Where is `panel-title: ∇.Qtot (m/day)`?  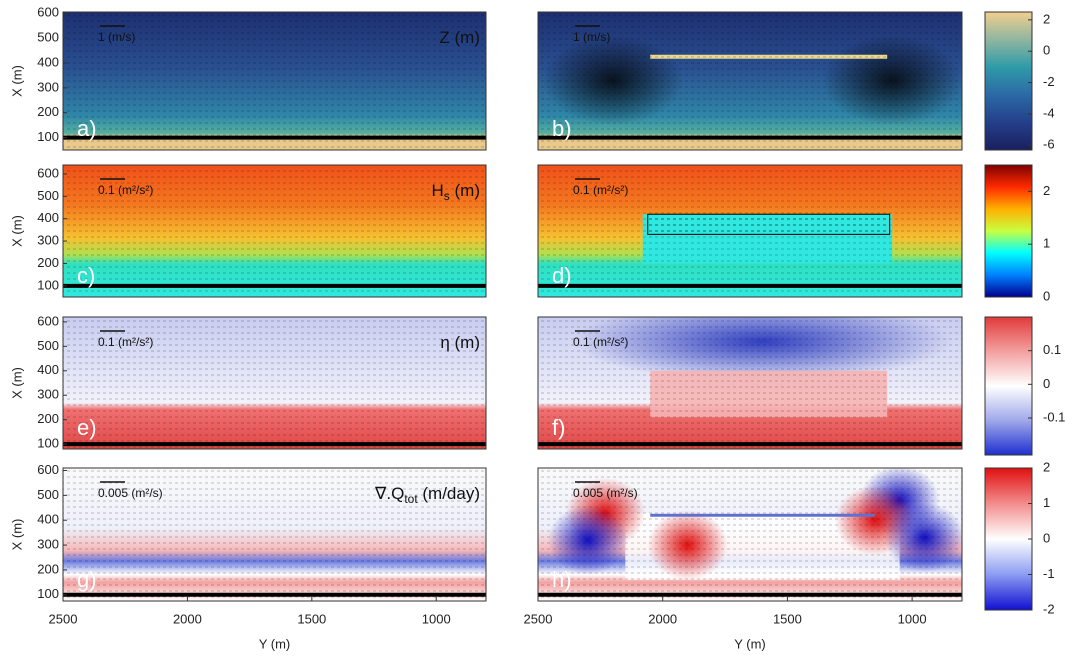 panel-title: ∇.Qtot (m/day) is located at coordinates (427, 495).